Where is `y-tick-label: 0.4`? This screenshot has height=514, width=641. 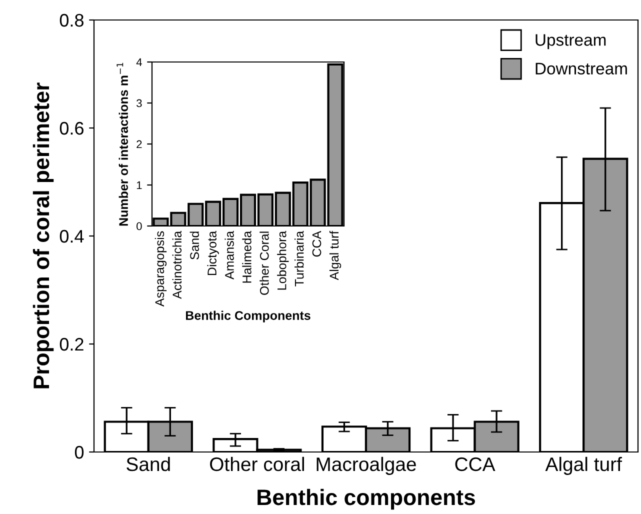 y-tick-label: 0.4 is located at coordinates (72, 236).